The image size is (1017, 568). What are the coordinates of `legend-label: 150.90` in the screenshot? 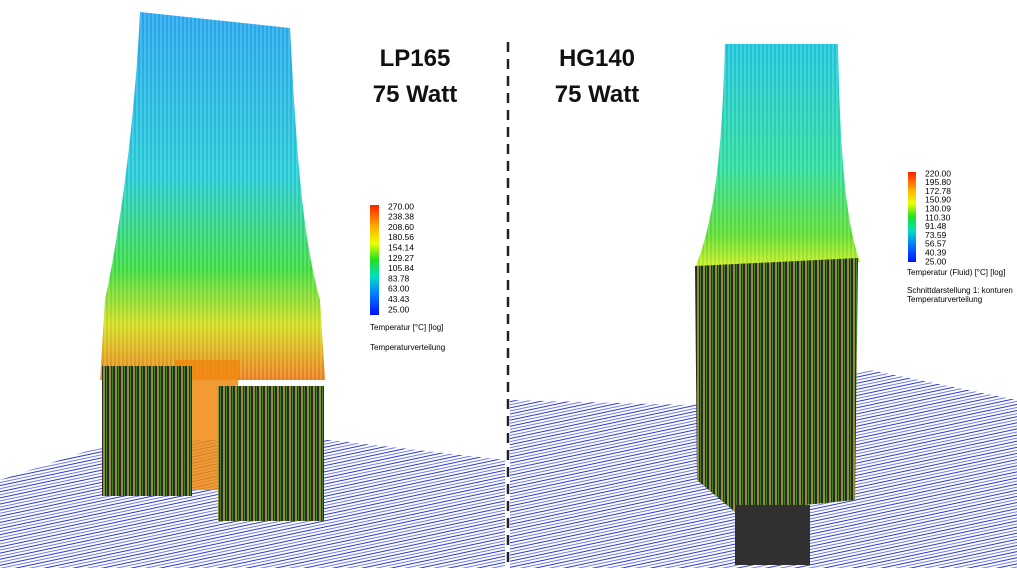 It's located at (938, 200).